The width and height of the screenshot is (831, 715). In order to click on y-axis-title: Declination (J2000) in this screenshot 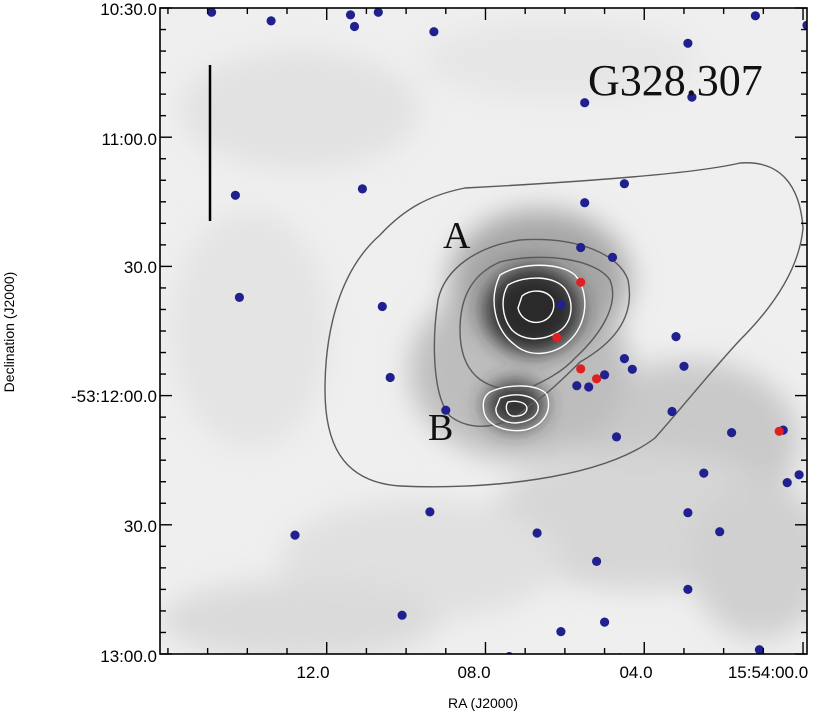, I will do `click(9, 332)`.